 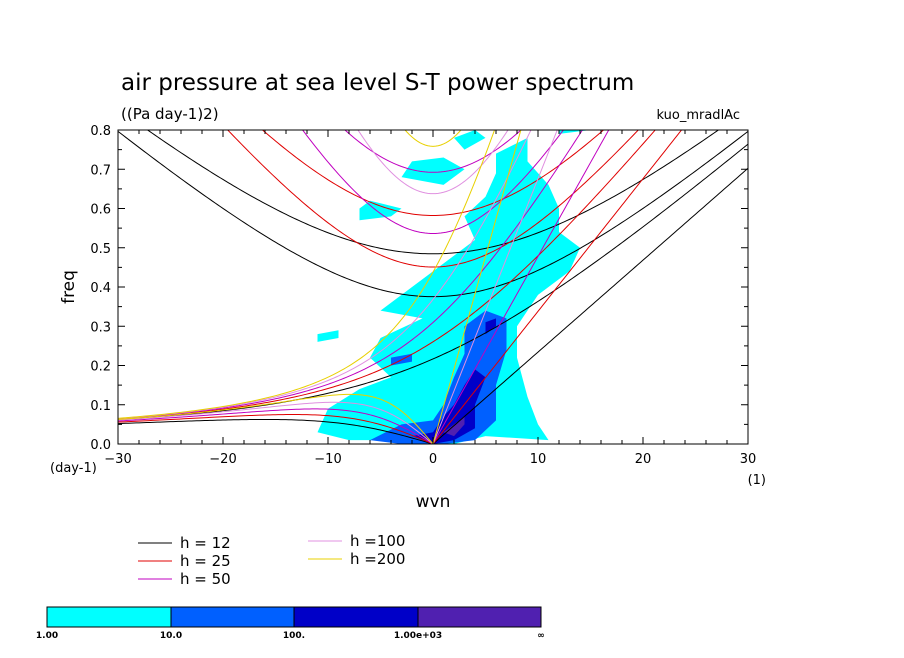 I want to click on power-regions, so click(x=454, y=287).